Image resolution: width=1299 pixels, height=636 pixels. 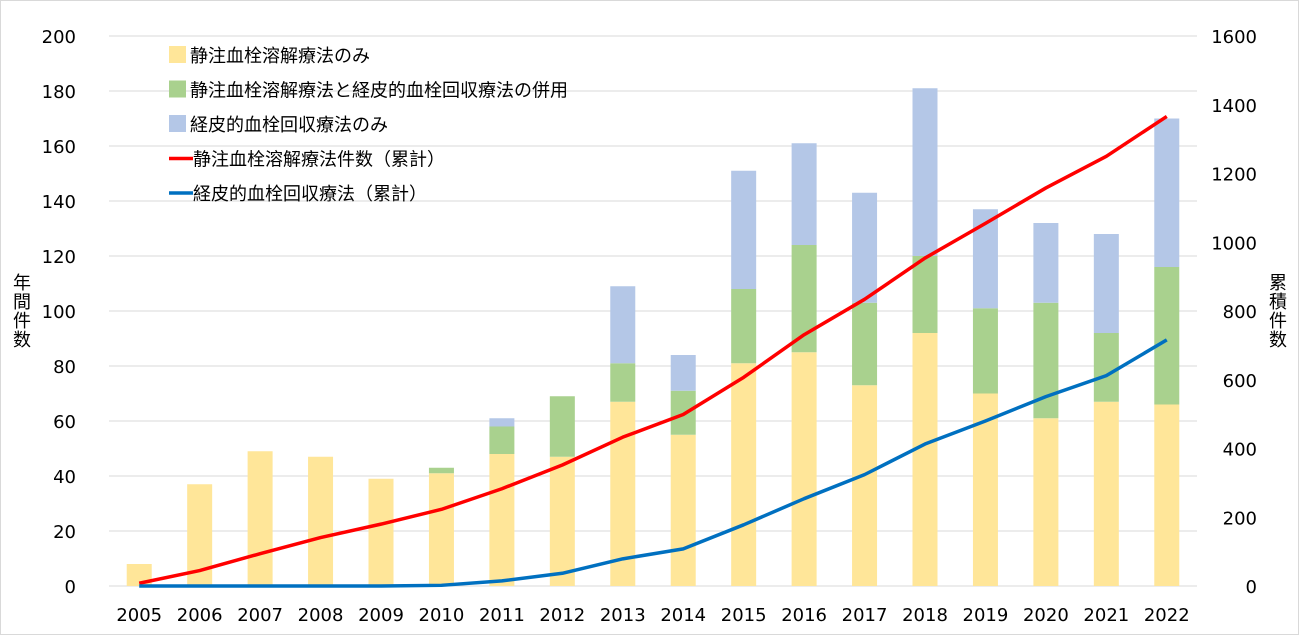 What do you see at coordinates (59, 257) in the screenshot?
I see `y-tick-label: 120` at bounding box center [59, 257].